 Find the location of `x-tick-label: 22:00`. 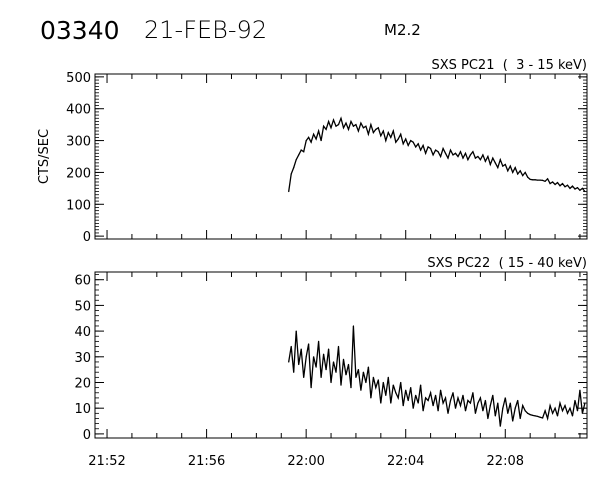

x-tick-label: 22:00 is located at coordinates (305, 461).